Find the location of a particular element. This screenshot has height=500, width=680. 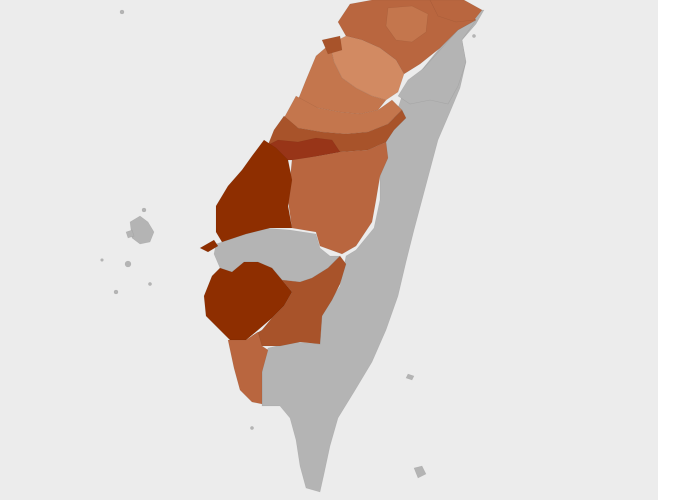

region-kaohsiung is located at coordinates (299, 301).